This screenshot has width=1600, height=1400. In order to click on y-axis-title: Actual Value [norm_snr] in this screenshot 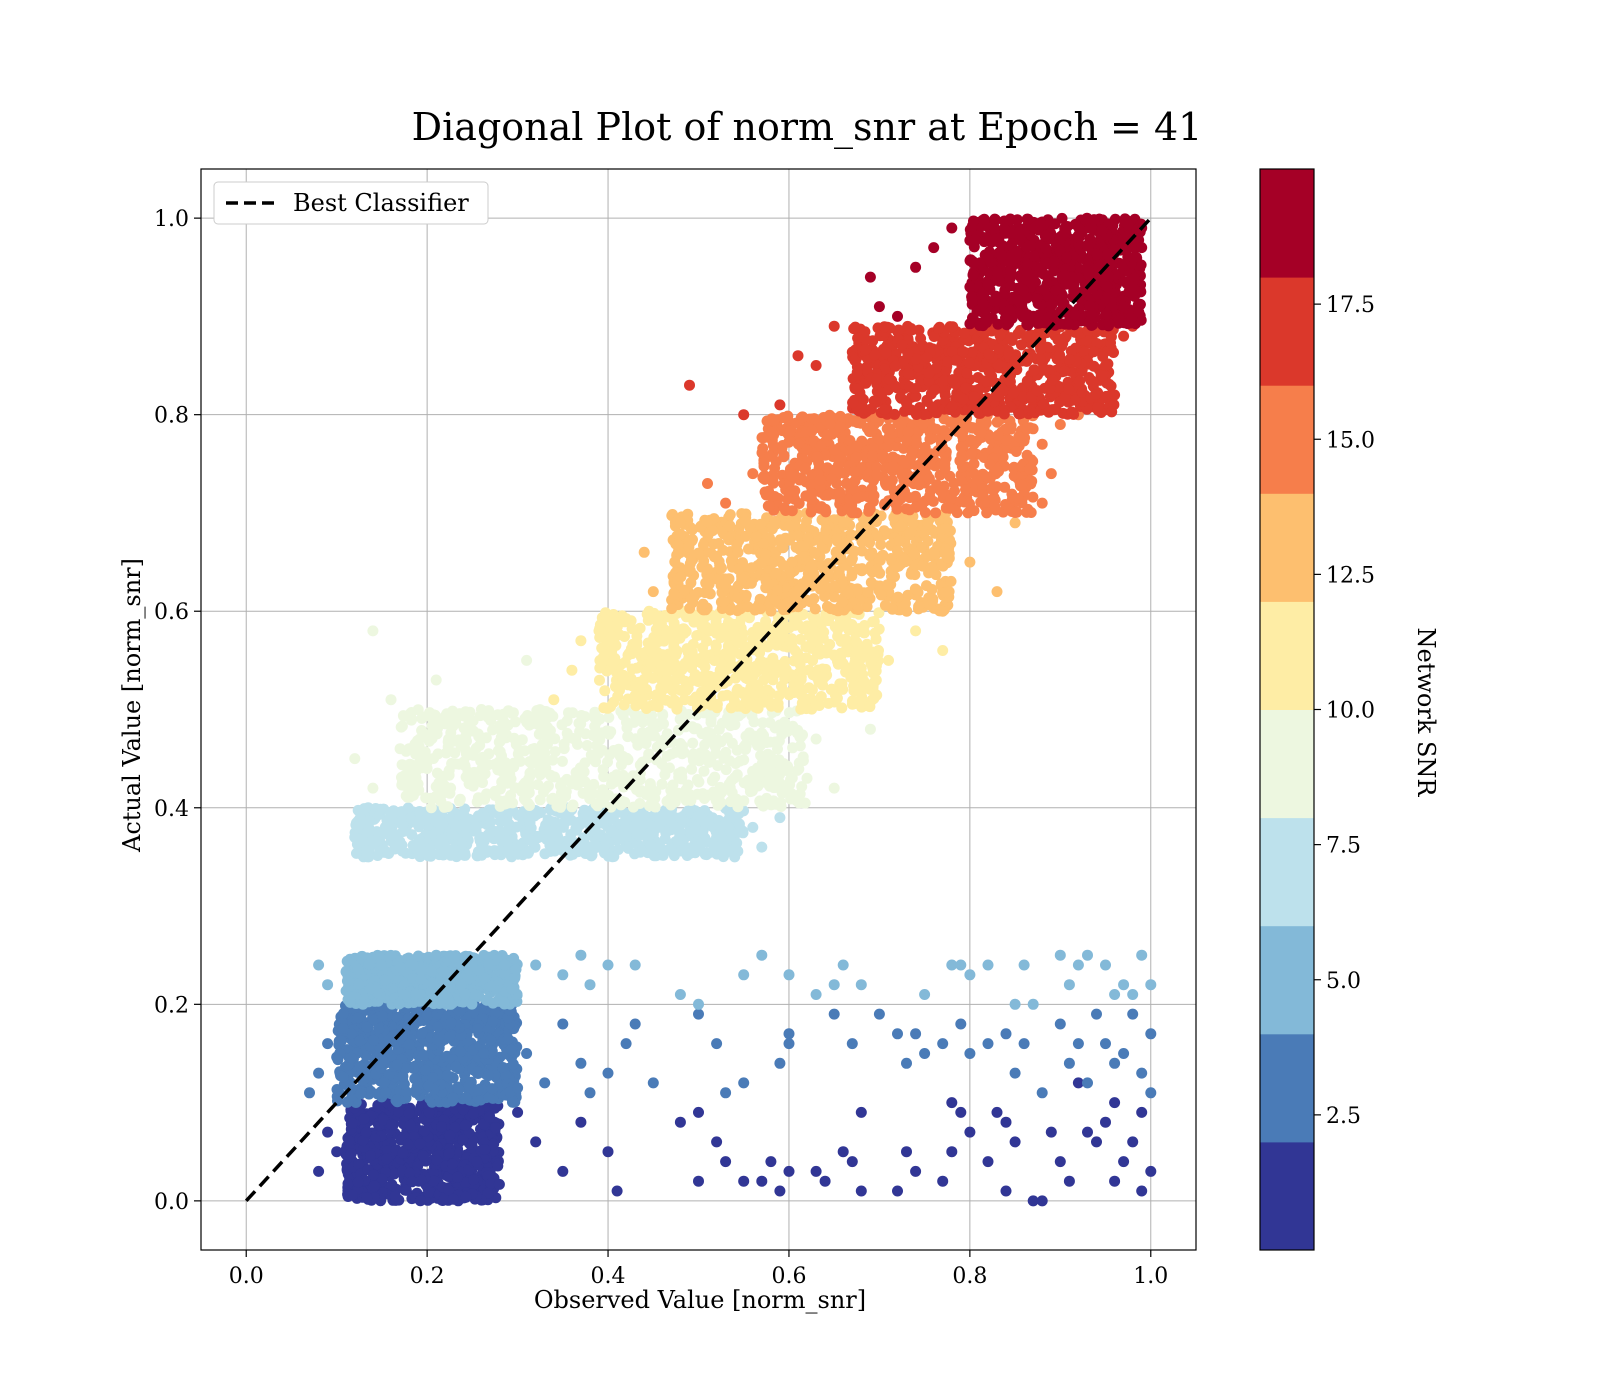, I will do `click(132, 705)`.